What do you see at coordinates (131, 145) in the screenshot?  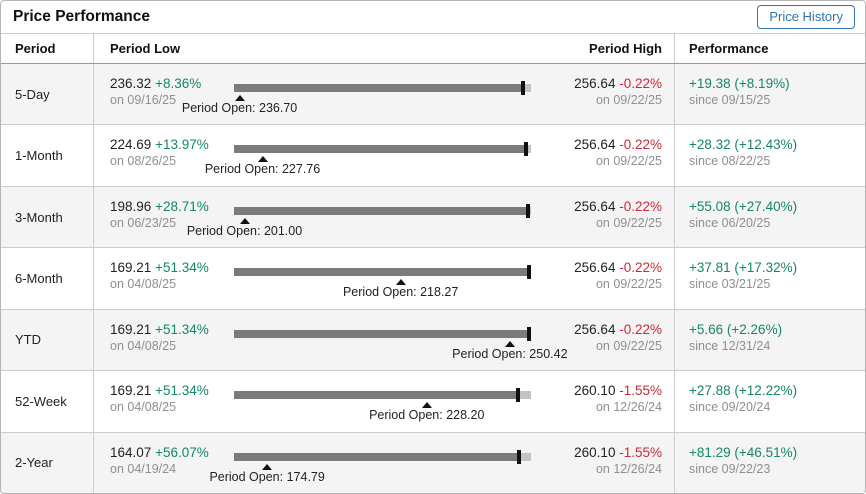 I see `low-price: 224.69` at bounding box center [131, 145].